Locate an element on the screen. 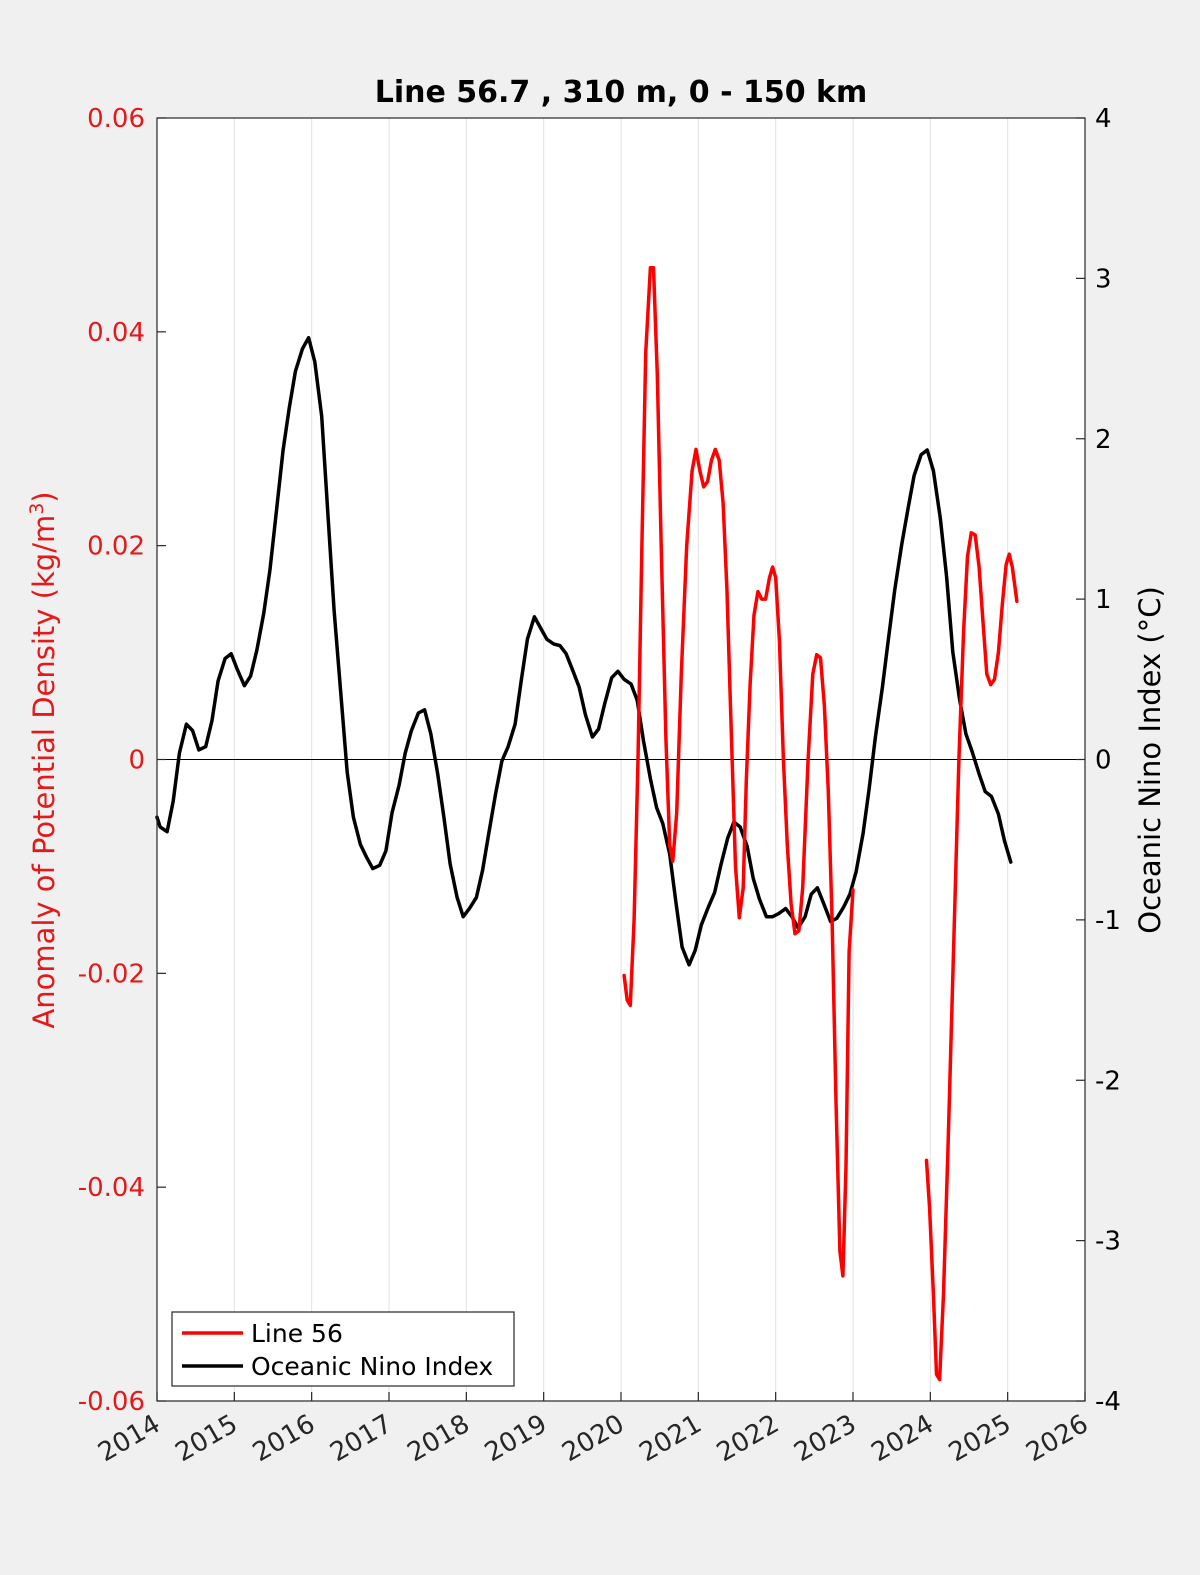  right-tick-label: -4 is located at coordinates (1108, 1402).